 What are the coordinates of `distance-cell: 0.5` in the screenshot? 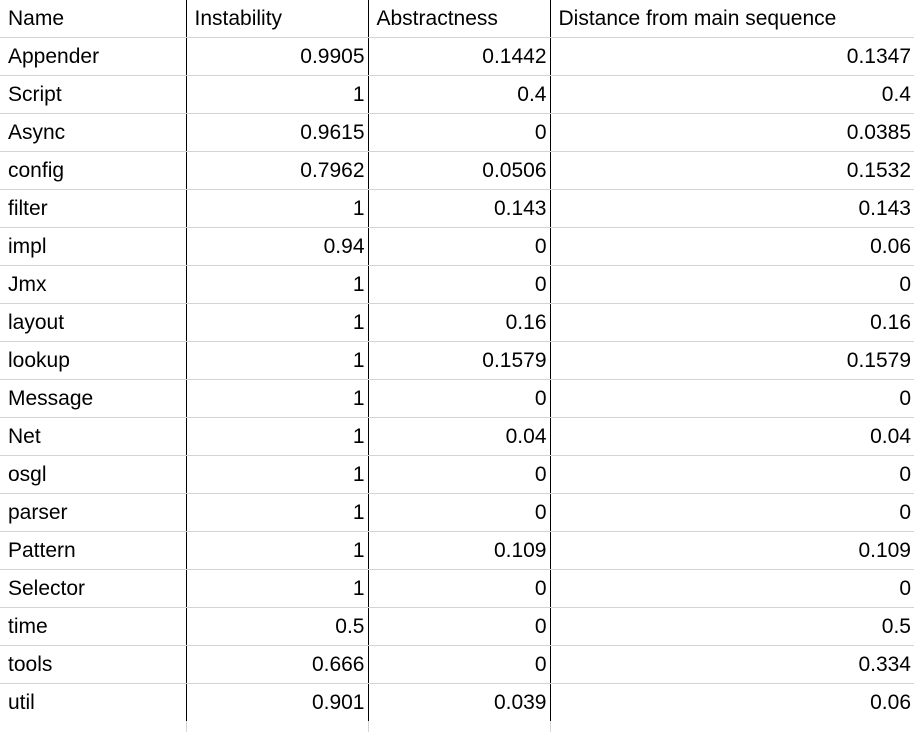 It's located at (732, 626).